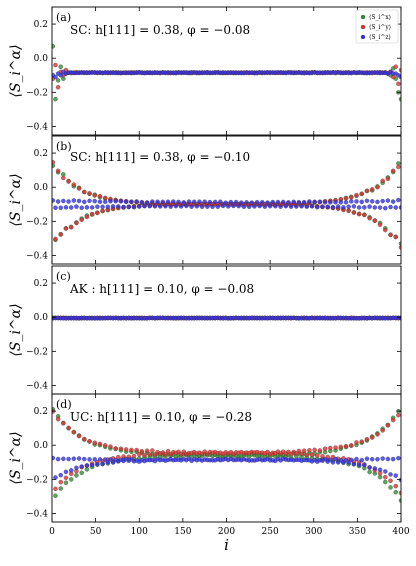 This screenshot has height=566, width=416. I want to click on y-axis-label: ⟨S_i^α⟩, so click(16, 457).